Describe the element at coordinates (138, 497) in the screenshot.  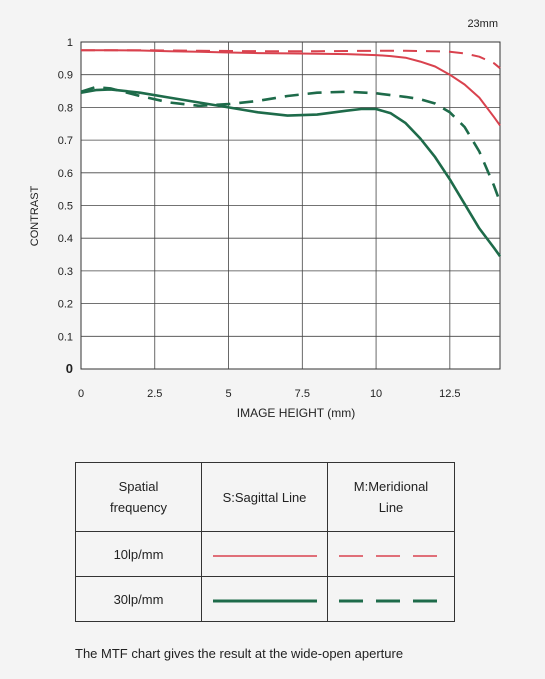
I see `header-spatial-frequency: Spatial frequency` at that location.